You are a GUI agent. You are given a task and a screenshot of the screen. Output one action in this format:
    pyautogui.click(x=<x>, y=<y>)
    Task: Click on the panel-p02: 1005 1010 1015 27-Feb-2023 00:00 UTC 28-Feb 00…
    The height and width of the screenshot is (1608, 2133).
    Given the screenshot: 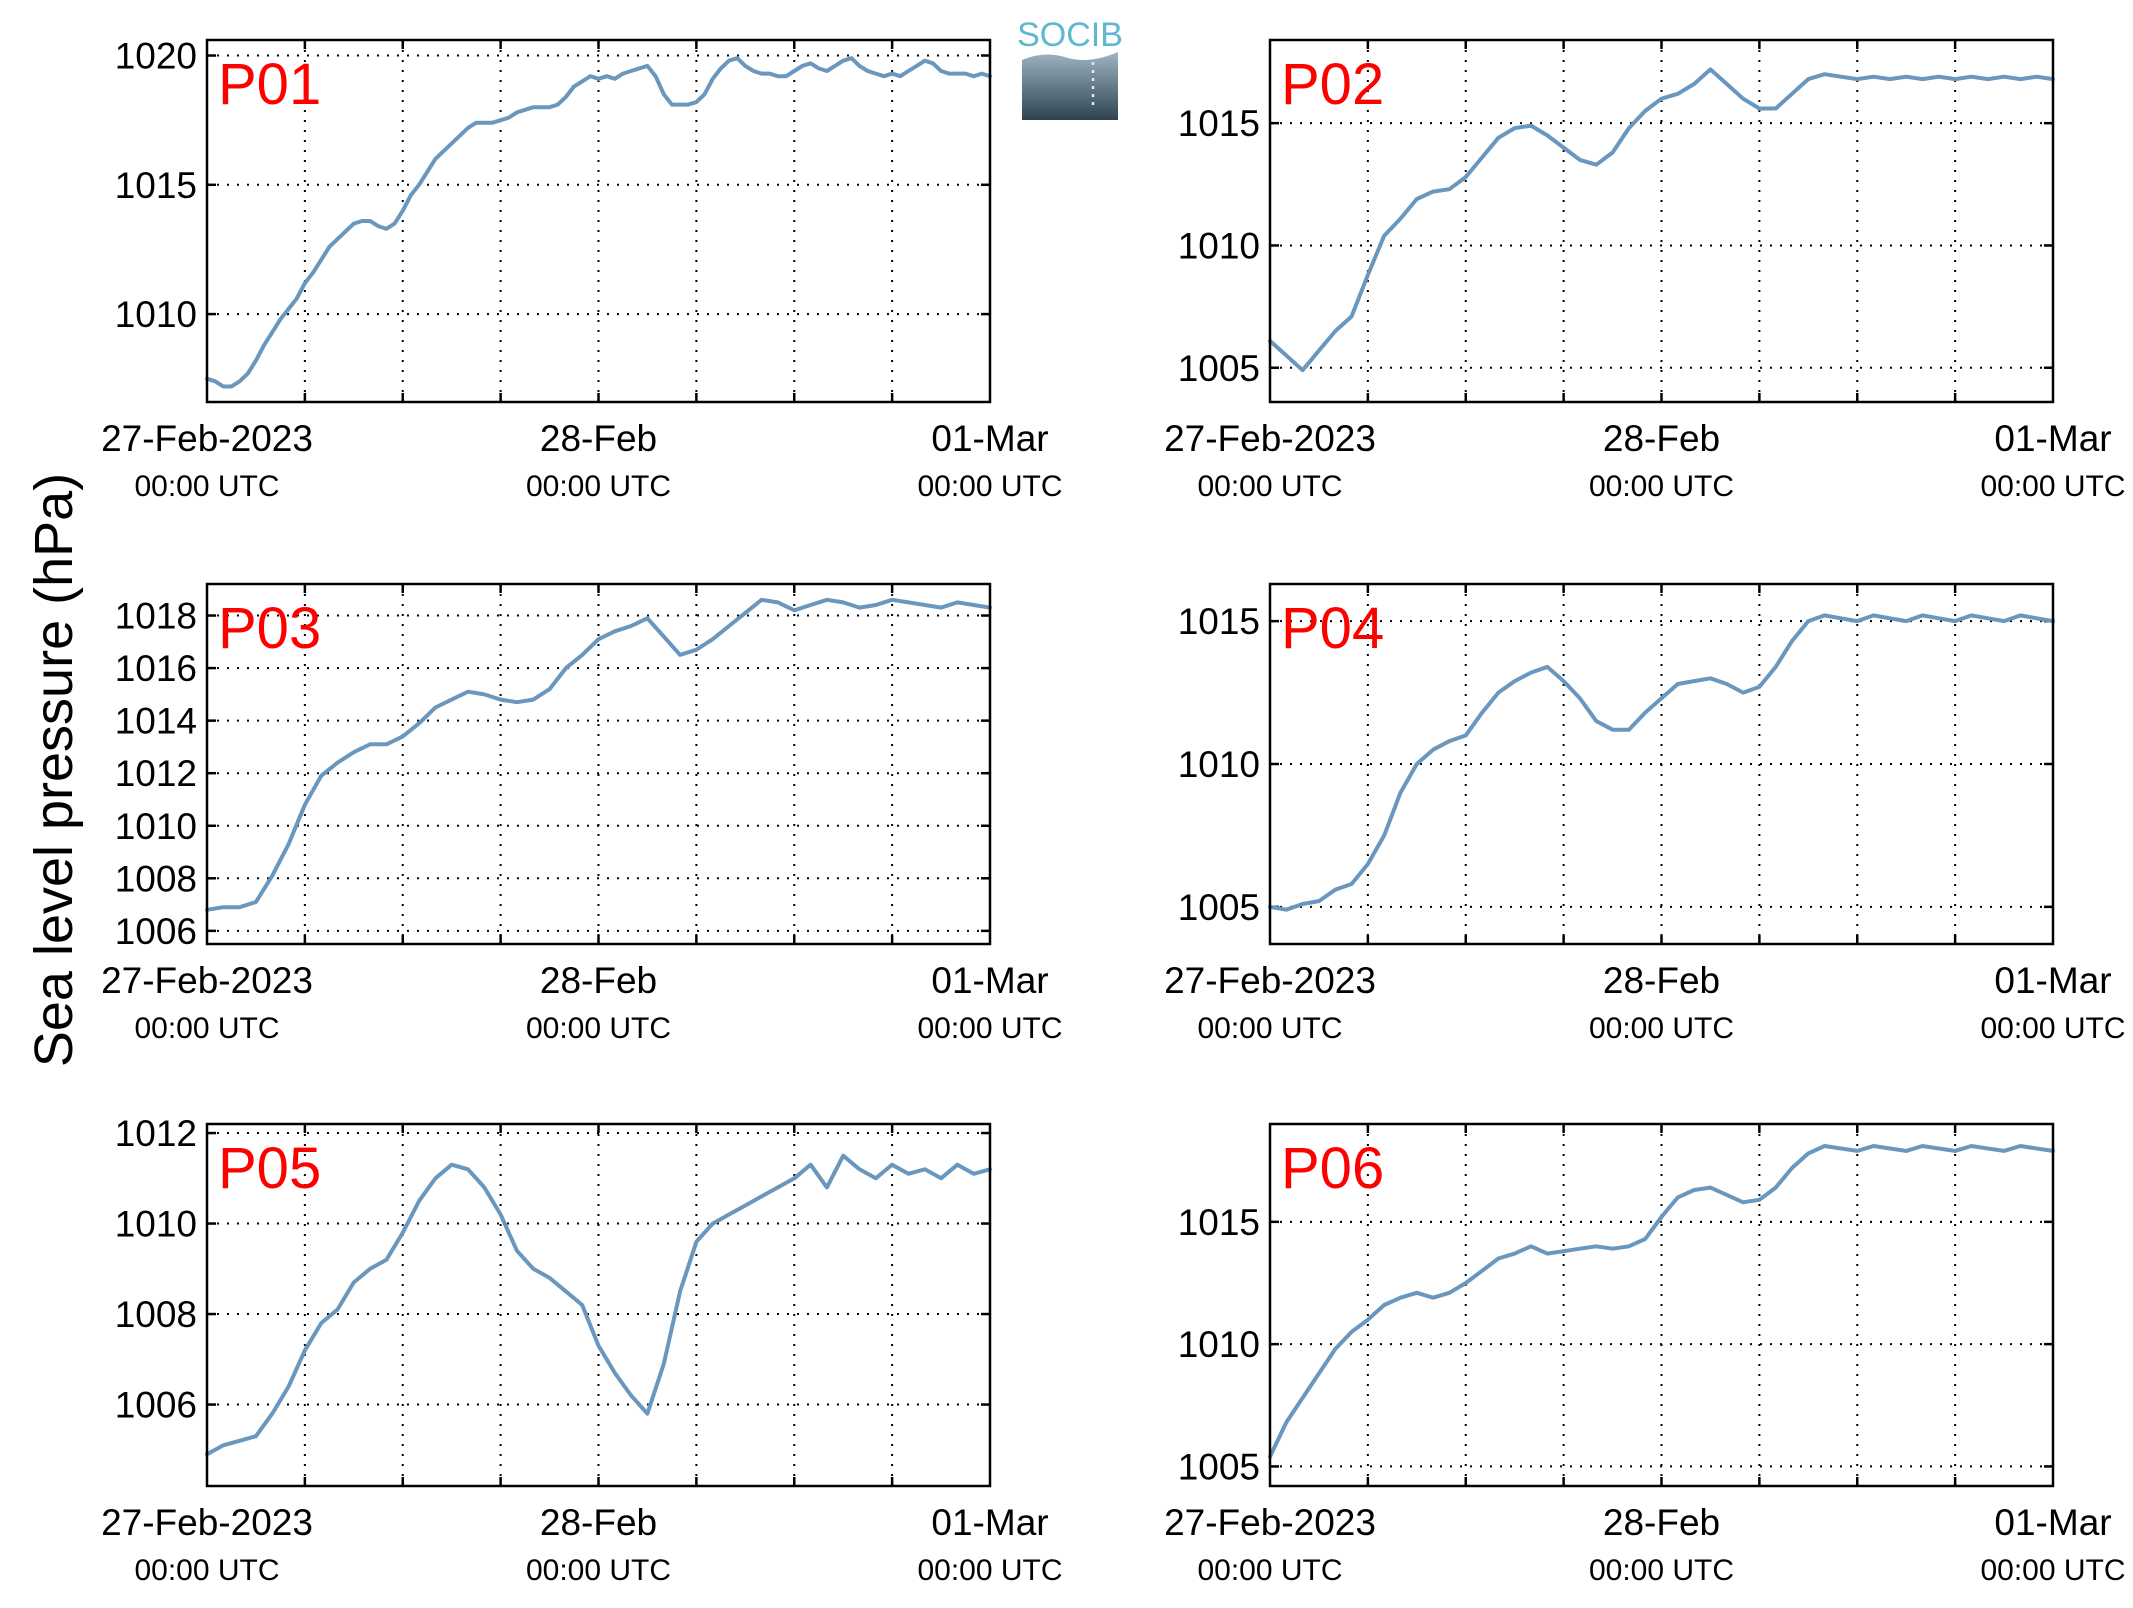 What is the action you would take?
    pyautogui.click(x=1645, y=270)
    